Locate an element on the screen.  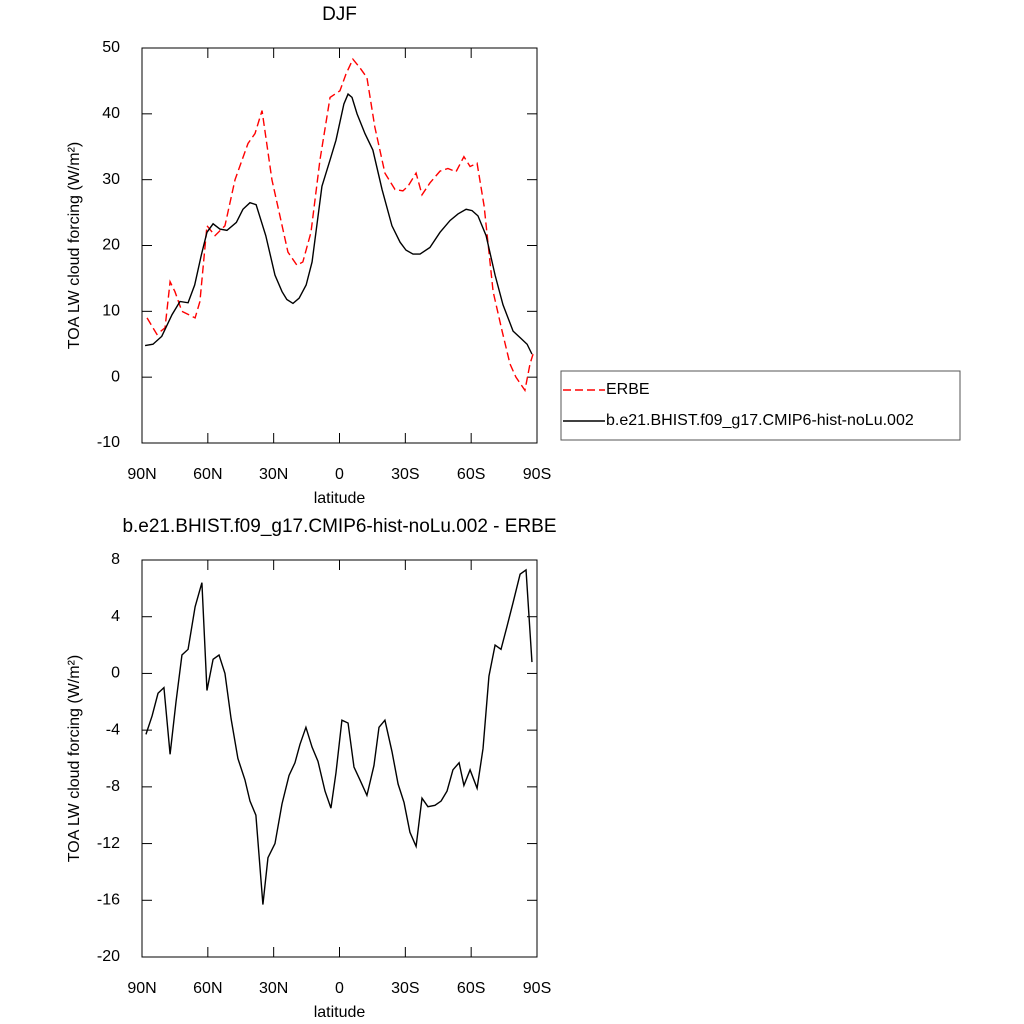
y-tick-label: -4 is located at coordinates (113, 729).